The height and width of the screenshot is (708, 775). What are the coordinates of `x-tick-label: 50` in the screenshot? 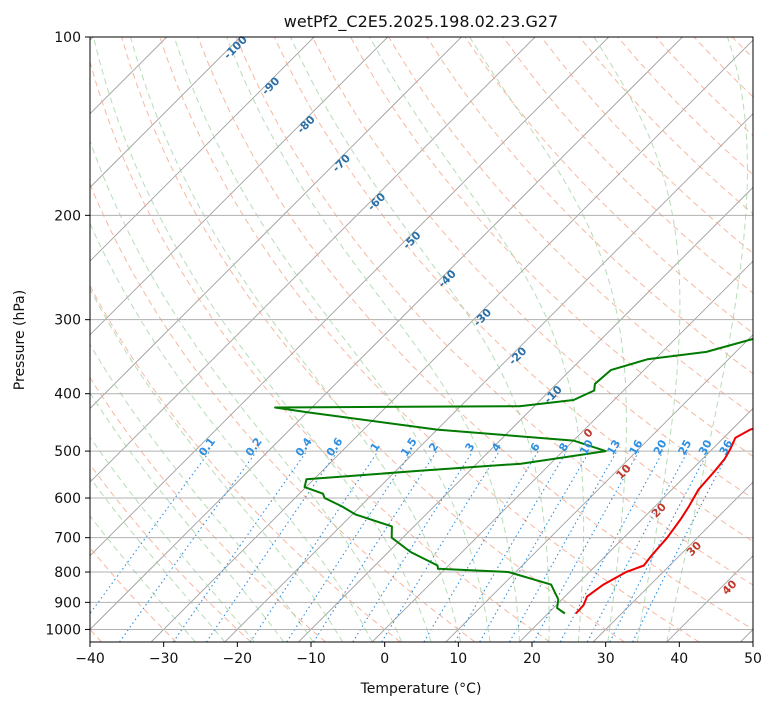 It's located at (753, 659).